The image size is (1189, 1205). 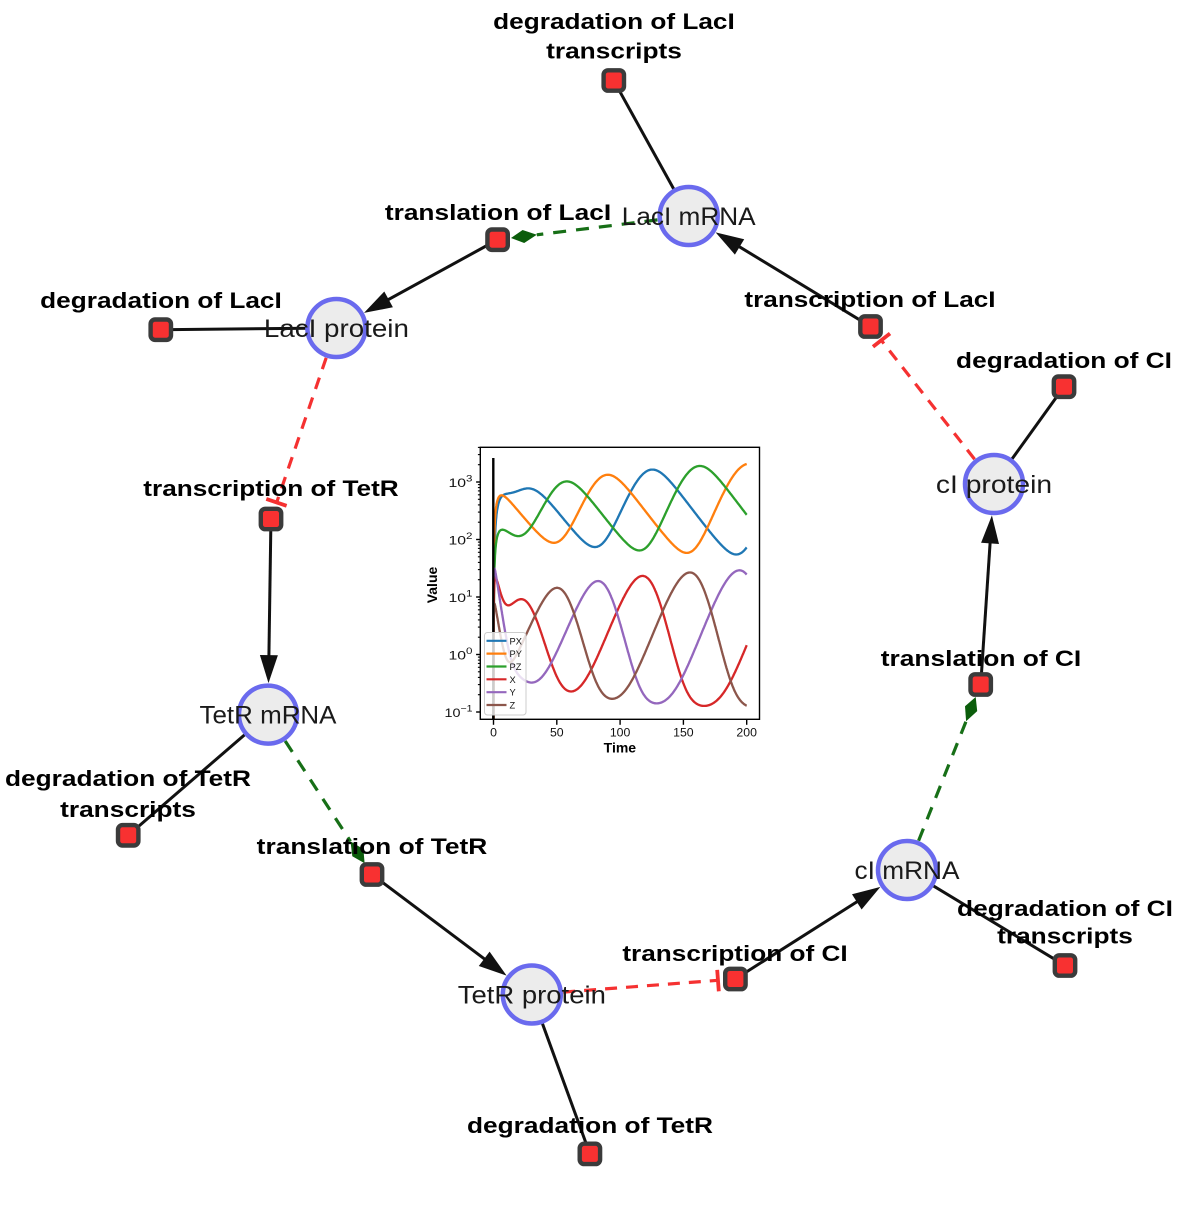 What do you see at coordinates (620, 732) in the screenshot?
I see `svg-text: 100` at bounding box center [620, 732].